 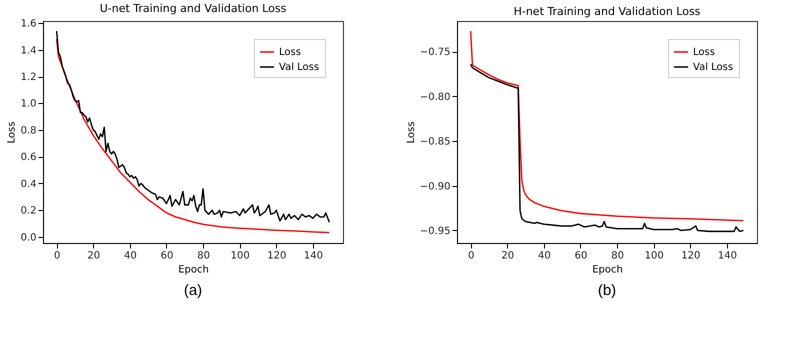 What do you see at coordinates (28, 24) in the screenshot?
I see `y-tick-label: 1.6` at bounding box center [28, 24].